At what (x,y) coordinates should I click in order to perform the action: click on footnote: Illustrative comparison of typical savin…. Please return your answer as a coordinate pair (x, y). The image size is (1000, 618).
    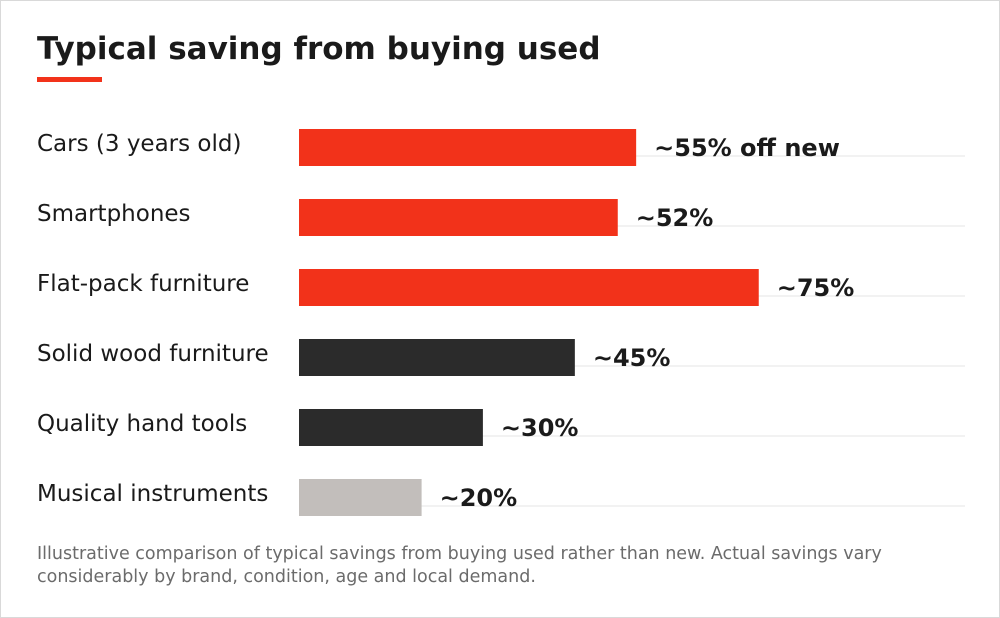
    Looking at the image, I should click on (459, 565).